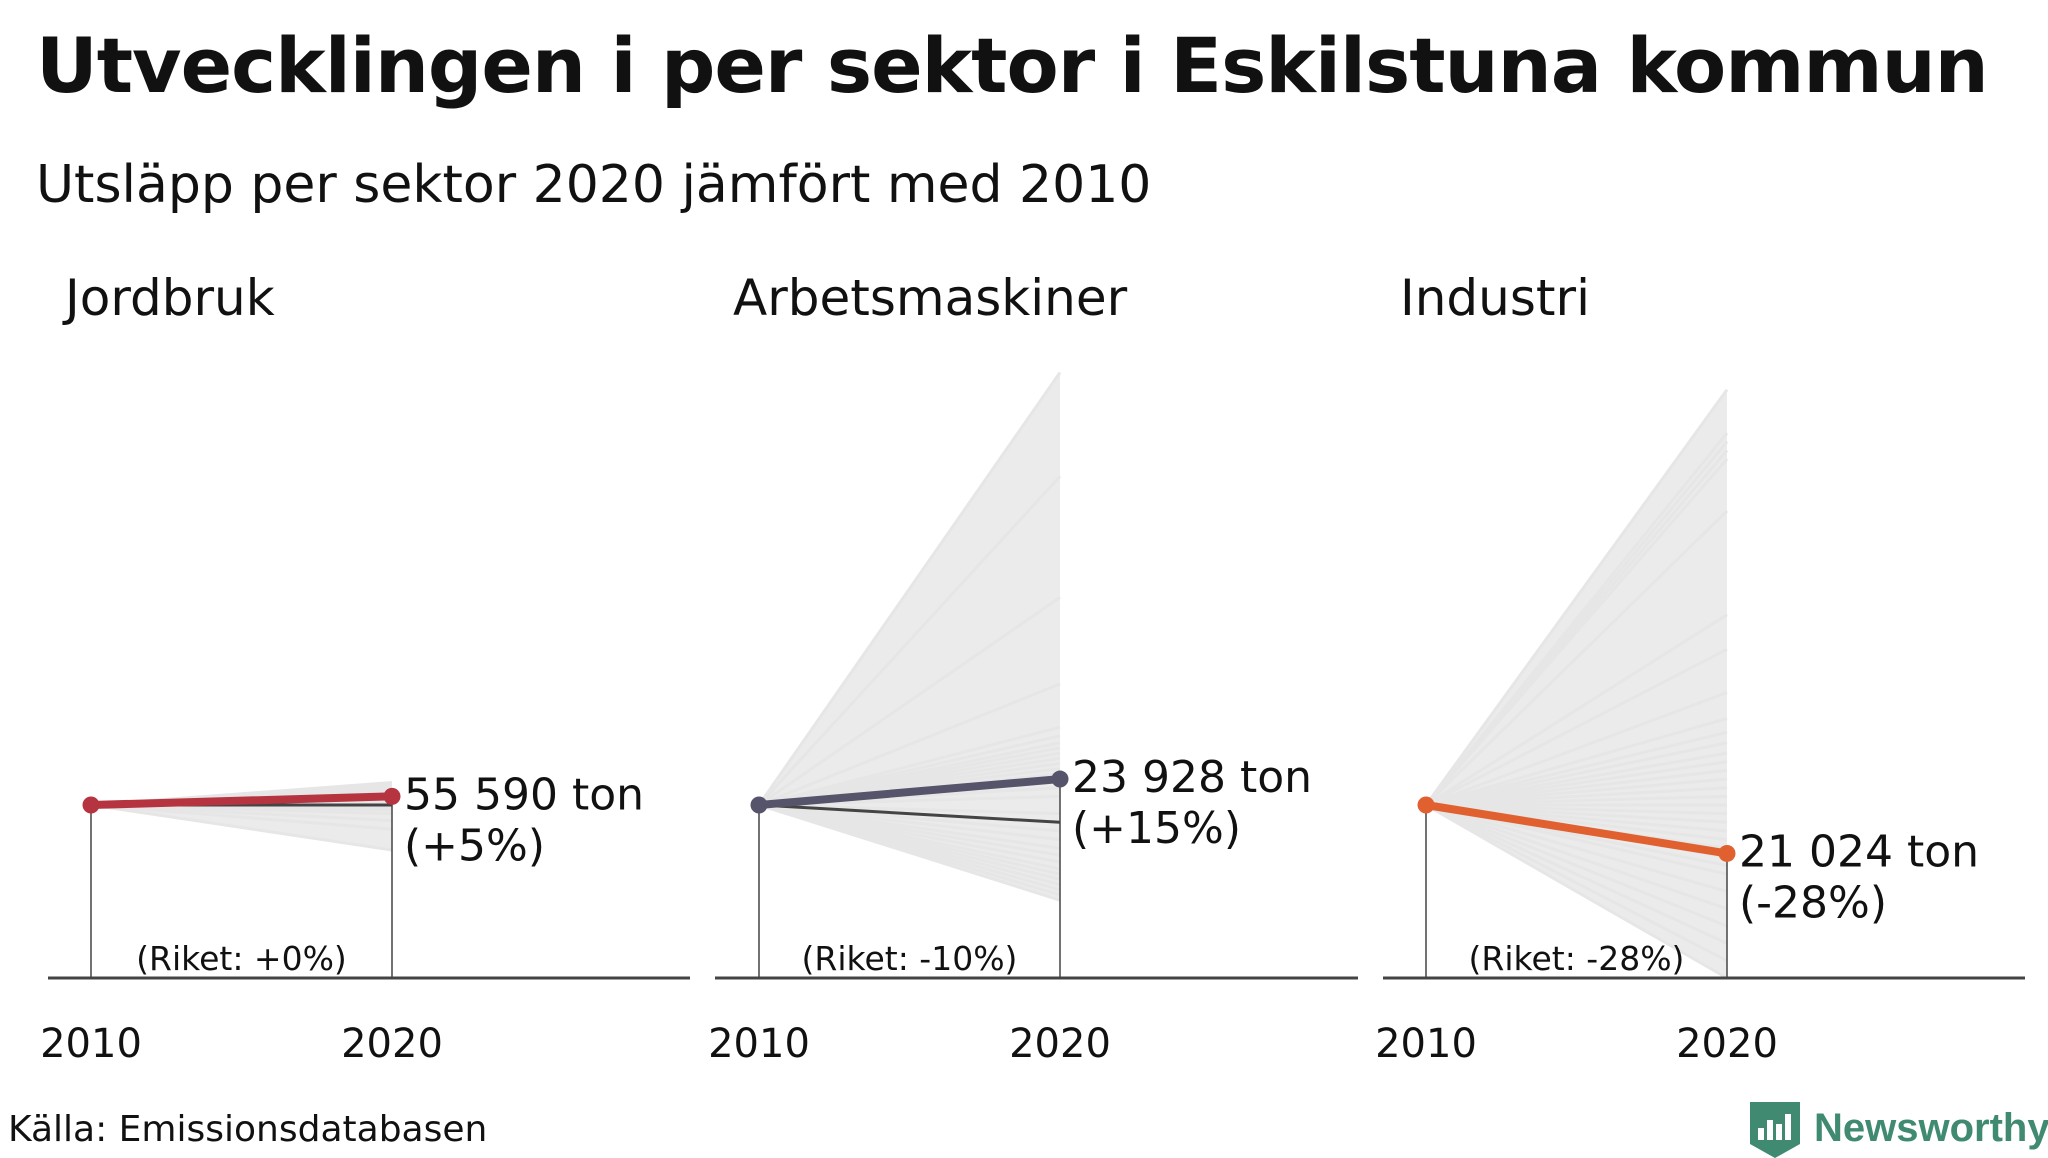 This screenshot has width=2048, height=1158. What do you see at coordinates (474, 845) in the screenshot?
I see `panel-1-change-label: (+5%)` at bounding box center [474, 845].